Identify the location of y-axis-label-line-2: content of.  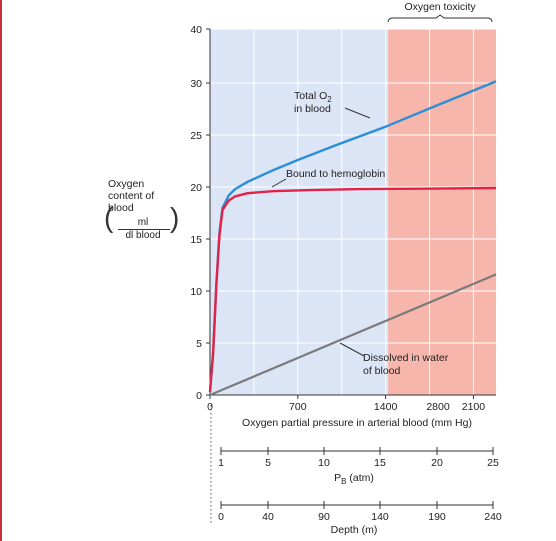
(131, 196).